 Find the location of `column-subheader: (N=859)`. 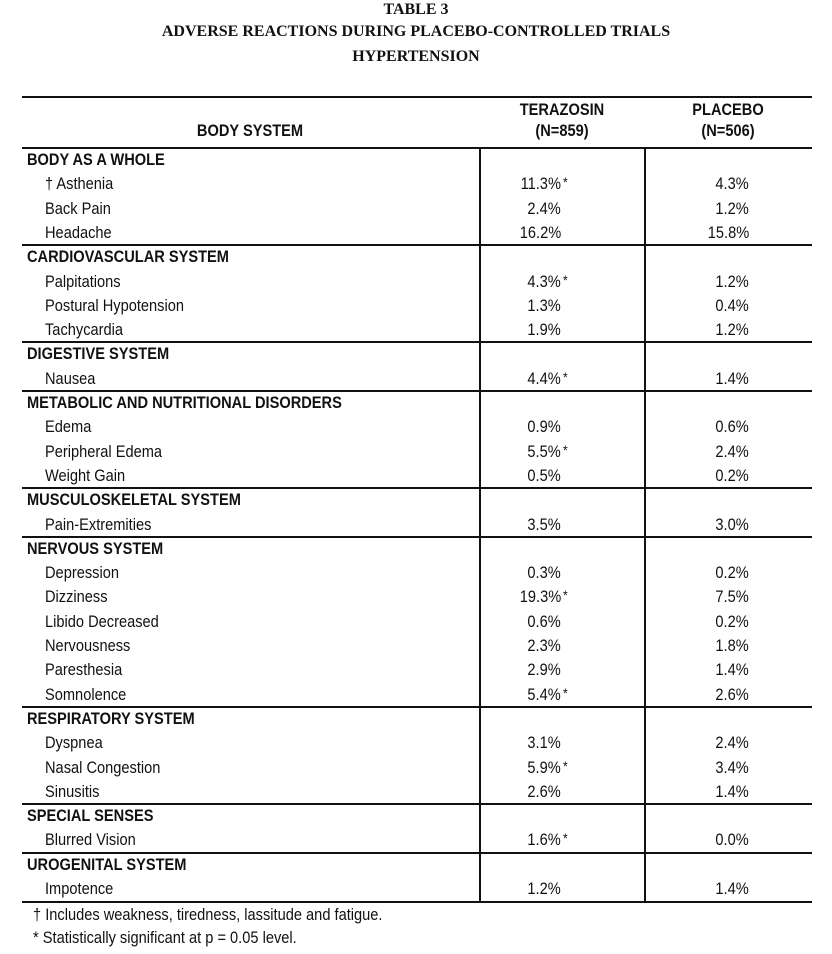

column-subheader: (N=859) is located at coordinates (562, 130).